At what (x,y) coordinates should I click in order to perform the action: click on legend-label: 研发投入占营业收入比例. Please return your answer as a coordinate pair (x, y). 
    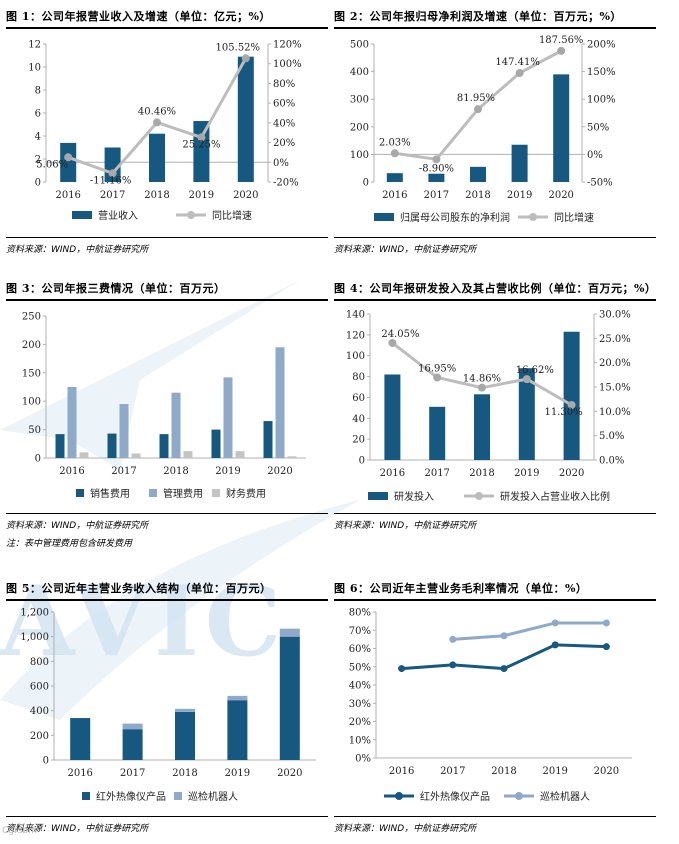
    Looking at the image, I should click on (555, 496).